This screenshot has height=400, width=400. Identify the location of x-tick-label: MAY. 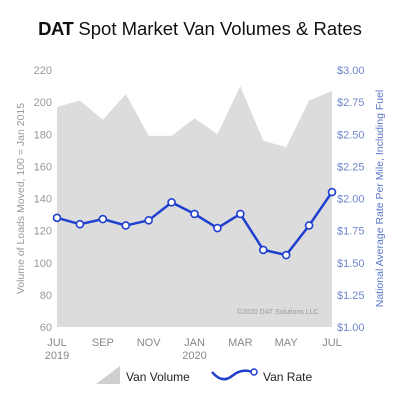
(287, 343).